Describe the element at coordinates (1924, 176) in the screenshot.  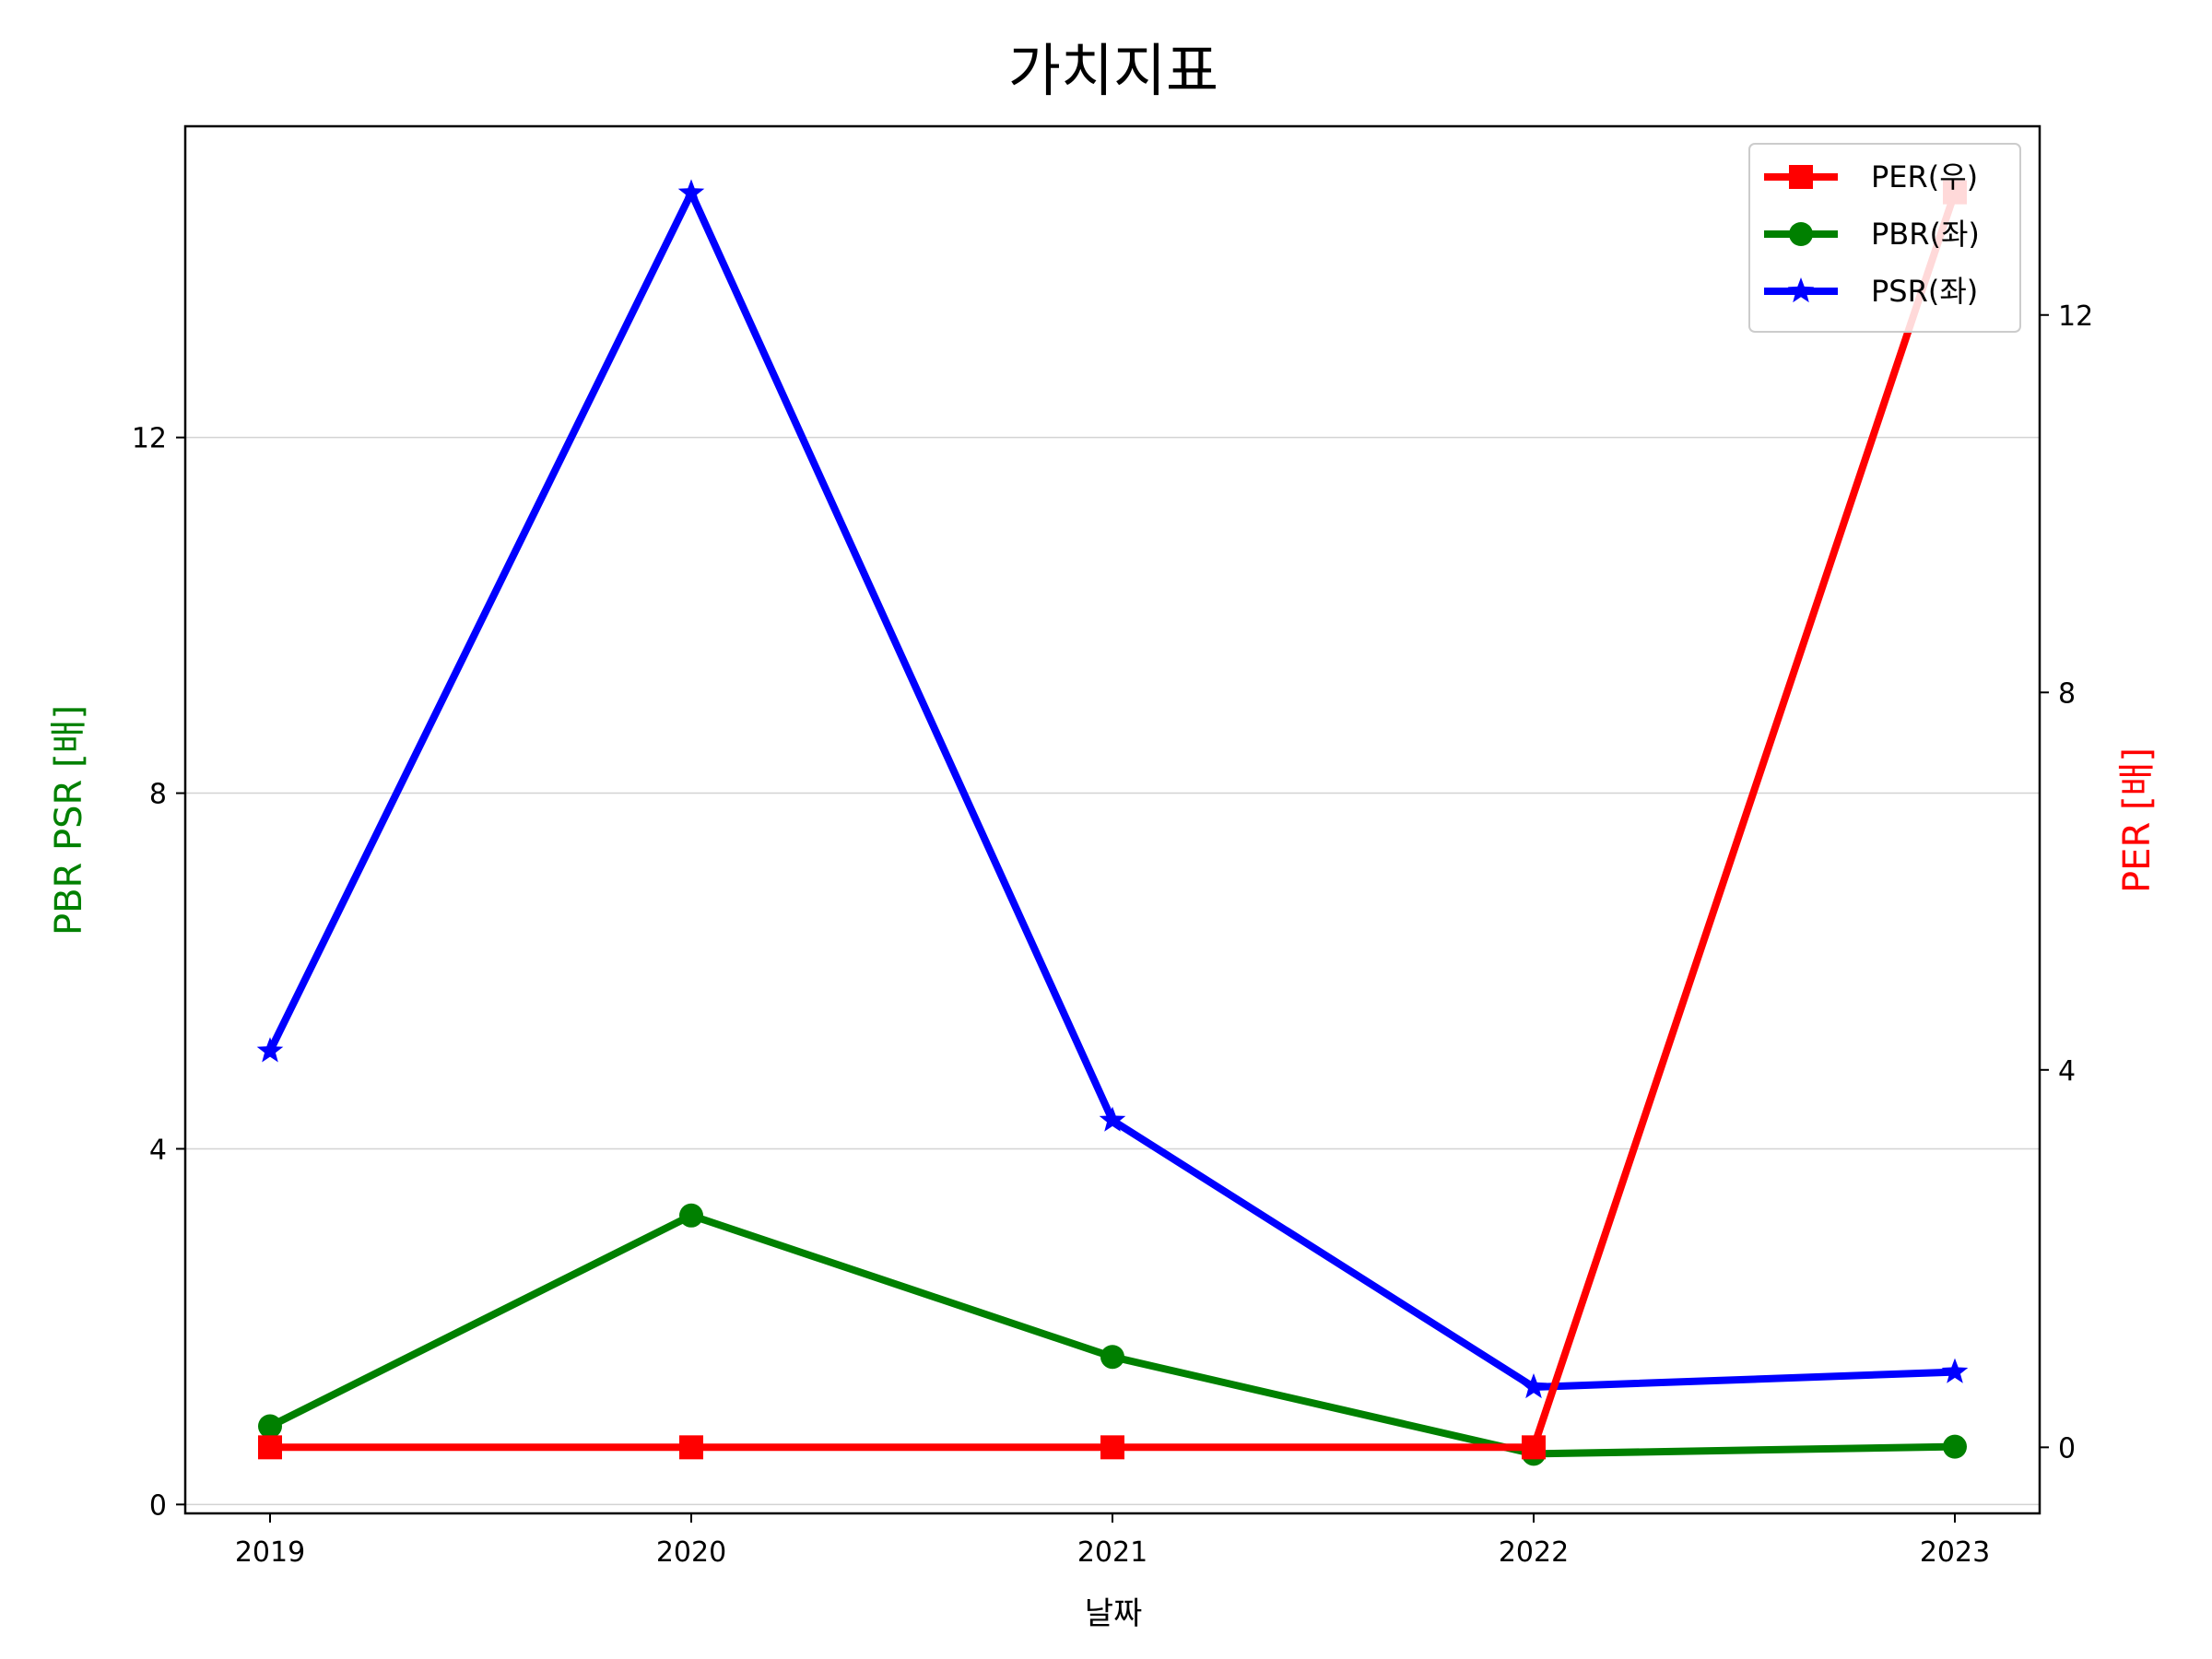
I see `legend-label-per: PER(우)` at that location.